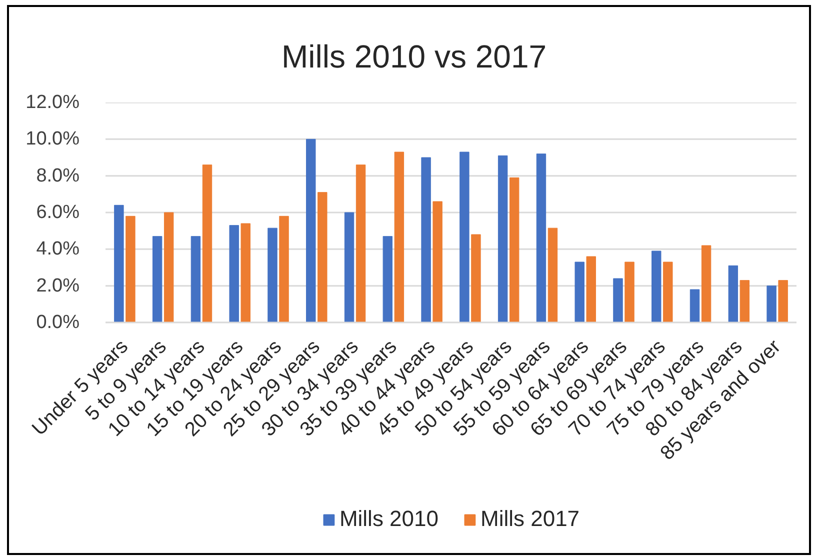 Image resolution: width=816 pixels, height=557 pixels. What do you see at coordinates (58, 322) in the screenshot?
I see `y-tick-label: 0.0%` at bounding box center [58, 322].